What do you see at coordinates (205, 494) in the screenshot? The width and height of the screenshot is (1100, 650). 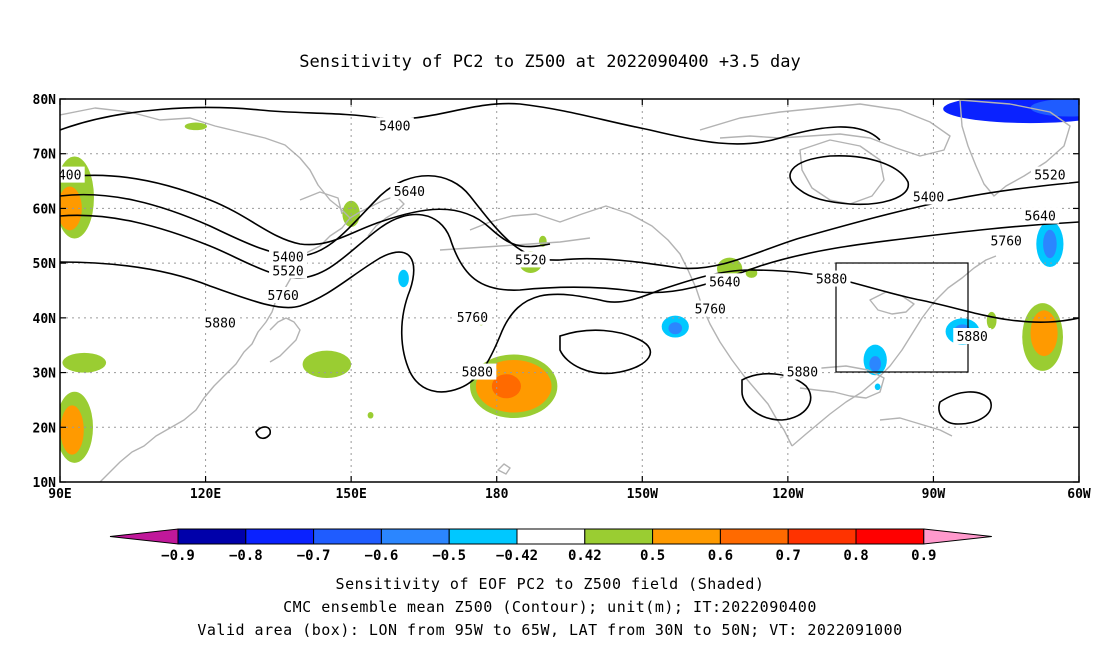 I see `lon-tick-label: 120E` at bounding box center [205, 494].